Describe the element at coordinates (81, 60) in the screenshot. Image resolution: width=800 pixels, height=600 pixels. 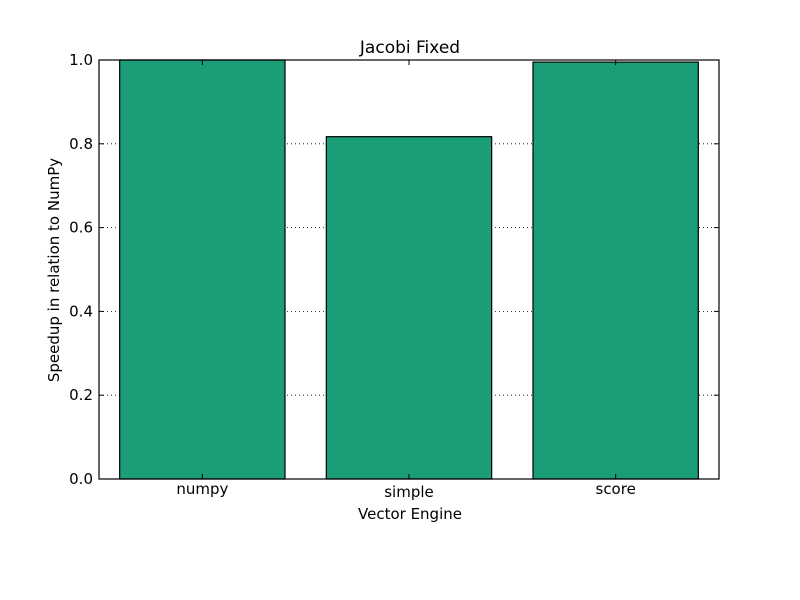
I see `y-tick-label: 1.0` at that location.